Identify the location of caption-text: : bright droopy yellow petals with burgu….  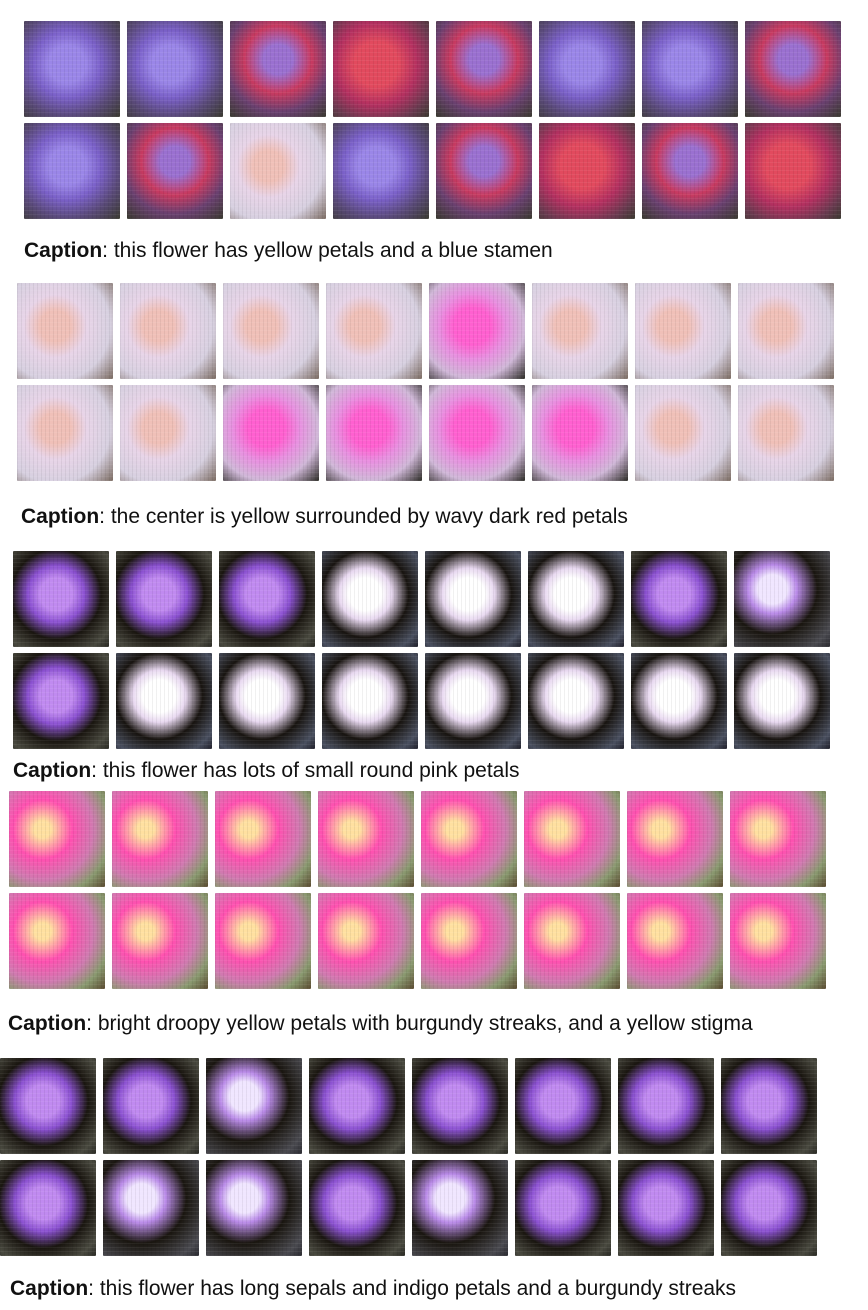
(419, 1023).